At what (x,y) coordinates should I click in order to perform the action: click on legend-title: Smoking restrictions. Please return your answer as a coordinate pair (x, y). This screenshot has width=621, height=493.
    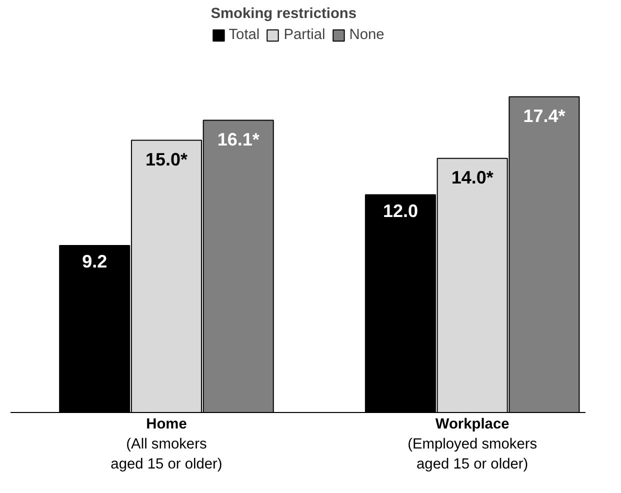
    Looking at the image, I should click on (284, 14).